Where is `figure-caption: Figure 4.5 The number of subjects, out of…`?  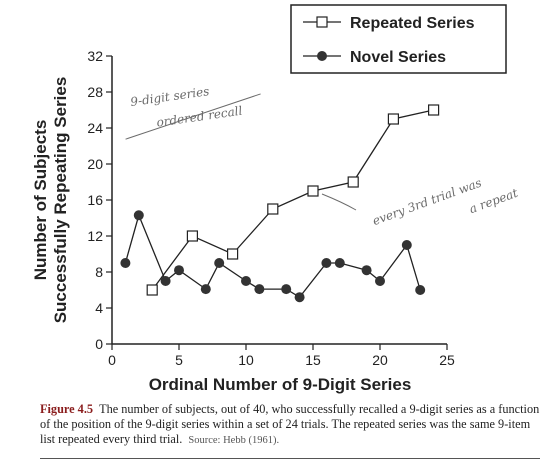 figure-caption: Figure 4.5 The number of subjects, out of… is located at coordinates (290, 425).